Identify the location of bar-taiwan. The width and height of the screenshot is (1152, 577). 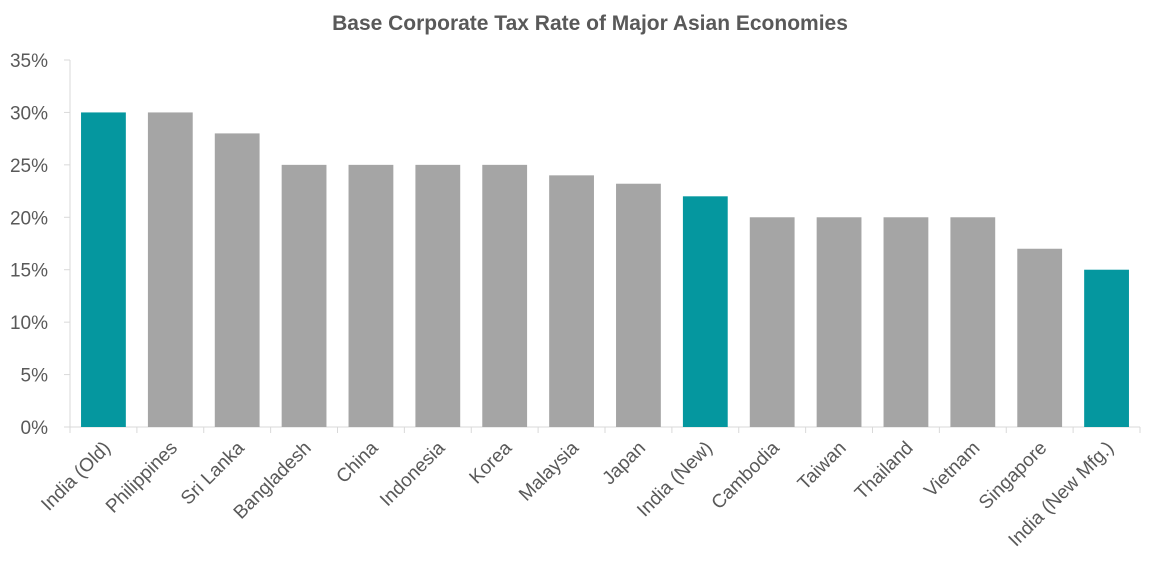
(839, 322).